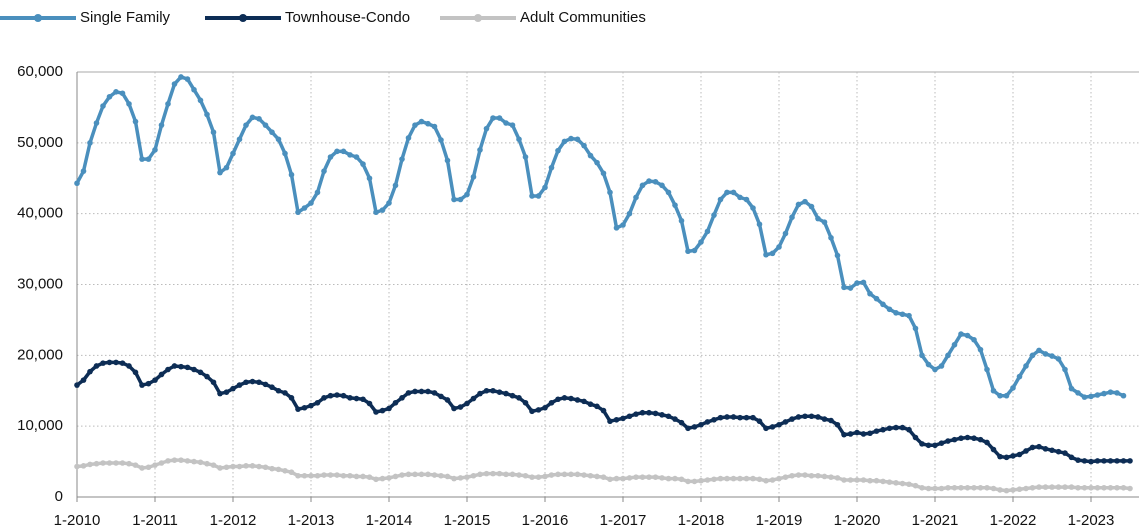  I want to click on x-tick-label: 1-2010, so click(77, 520).